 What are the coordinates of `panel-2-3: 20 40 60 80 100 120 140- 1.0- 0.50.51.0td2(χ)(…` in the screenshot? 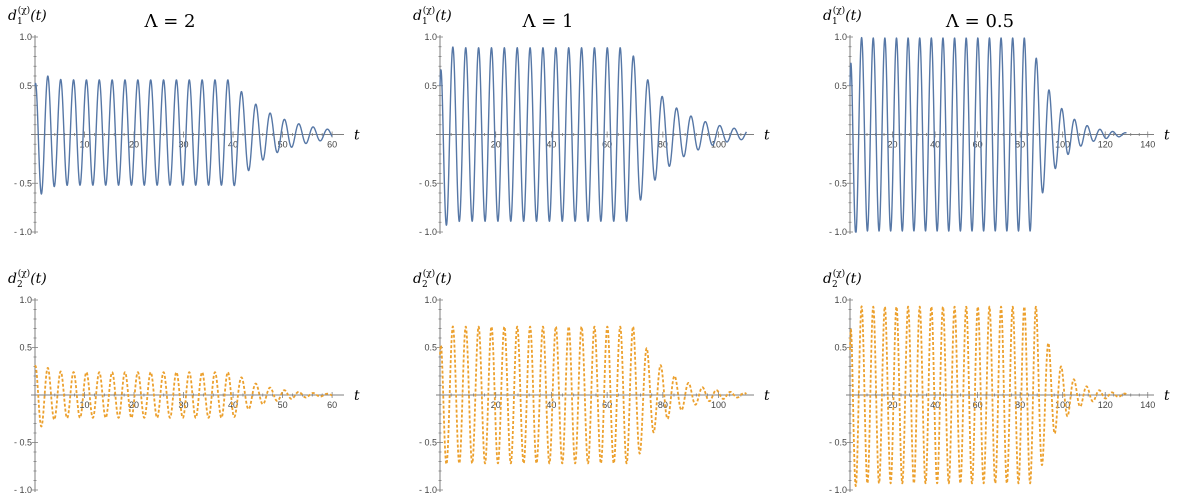 It's located at (996, 381).